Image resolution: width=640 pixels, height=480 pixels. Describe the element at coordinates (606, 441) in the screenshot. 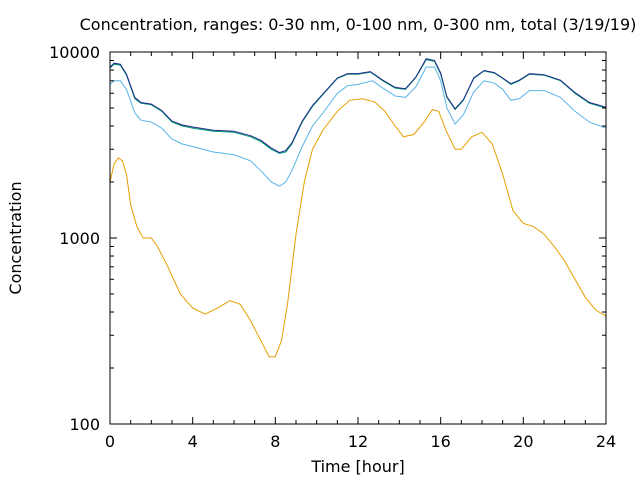

I see `x-tick-label: 24` at that location.